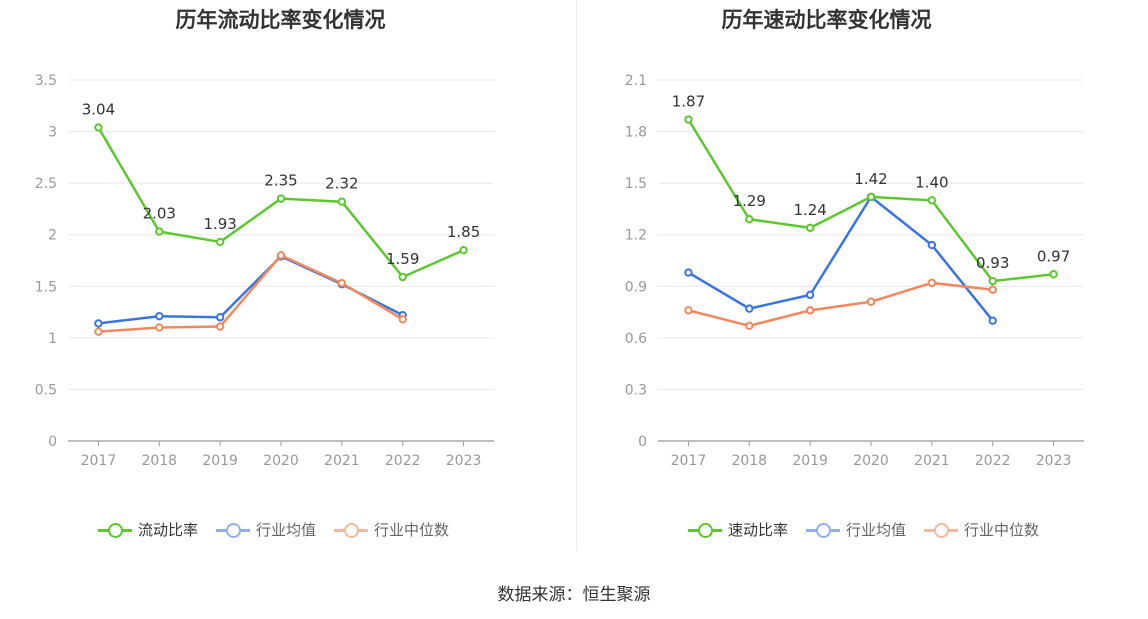 This screenshot has height=619, width=1148. I want to click on data-label: 1.85, so click(463, 232).